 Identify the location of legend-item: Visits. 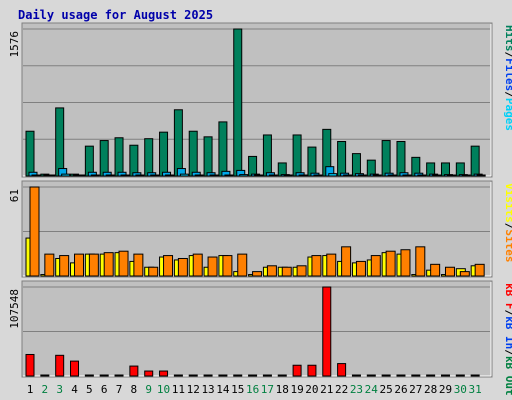
(507, 203).